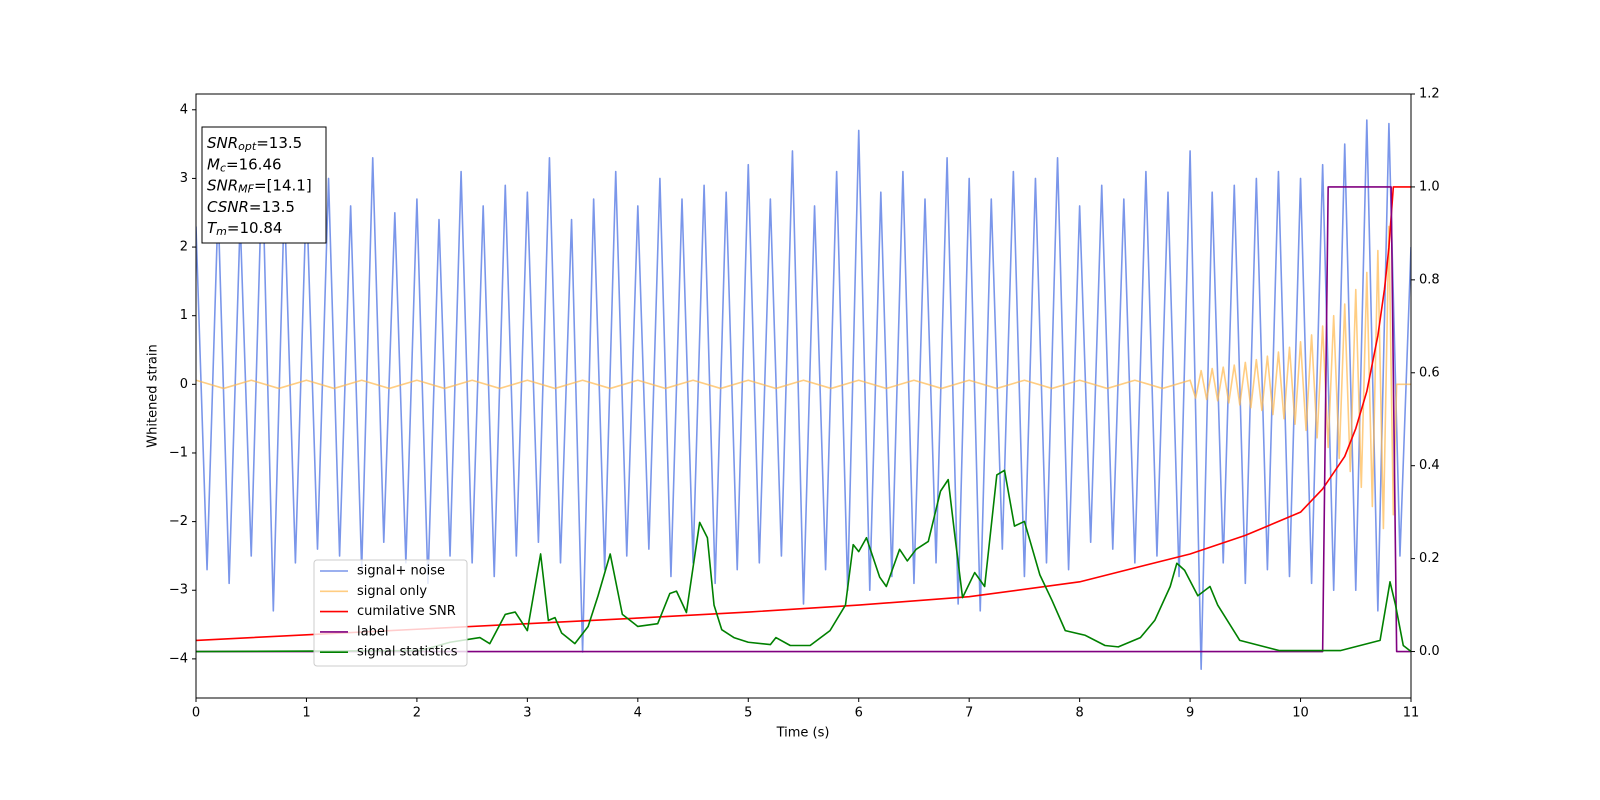  Describe the element at coordinates (406, 611) in the screenshot. I see `legend-label: cumilative SNR` at that location.